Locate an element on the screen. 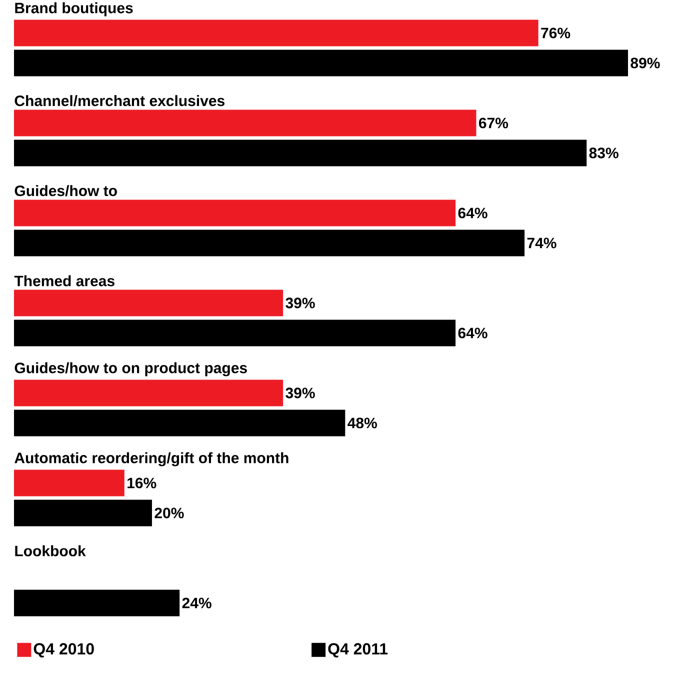  y-tick-label: Lookbook is located at coordinates (50, 550).